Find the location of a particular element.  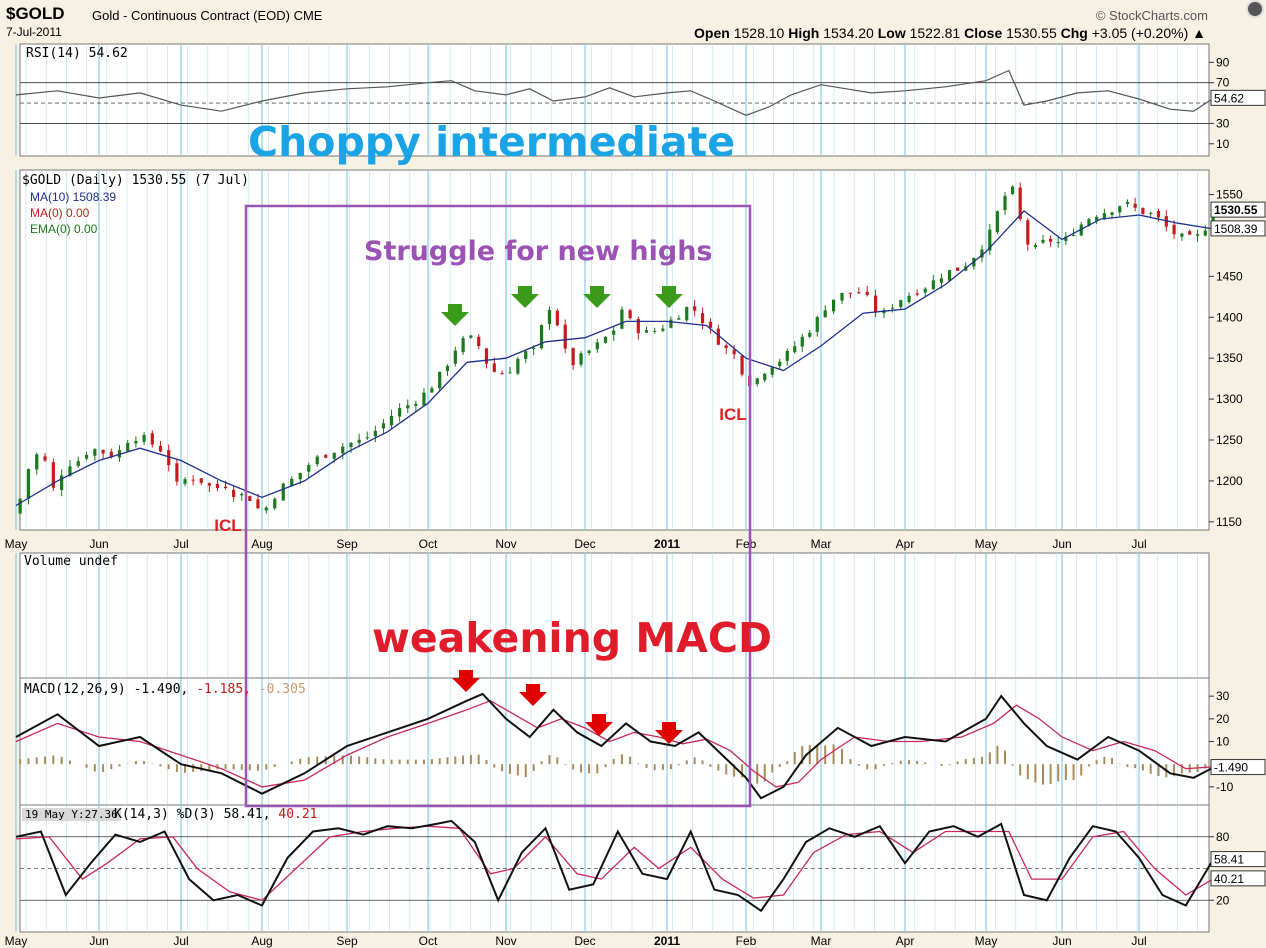

price-panel-label: $GOLD (Daily) 1530.55 (7 Jul) is located at coordinates (135, 180).